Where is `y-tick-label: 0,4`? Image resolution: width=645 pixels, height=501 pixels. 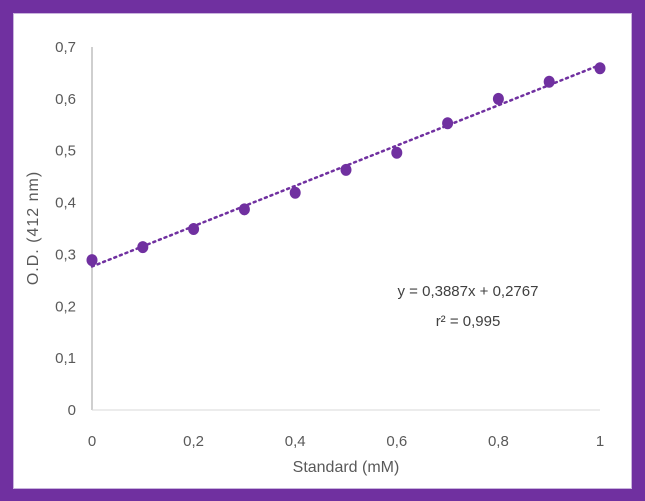
y-tick-label: 0,4 is located at coordinates (65, 203).